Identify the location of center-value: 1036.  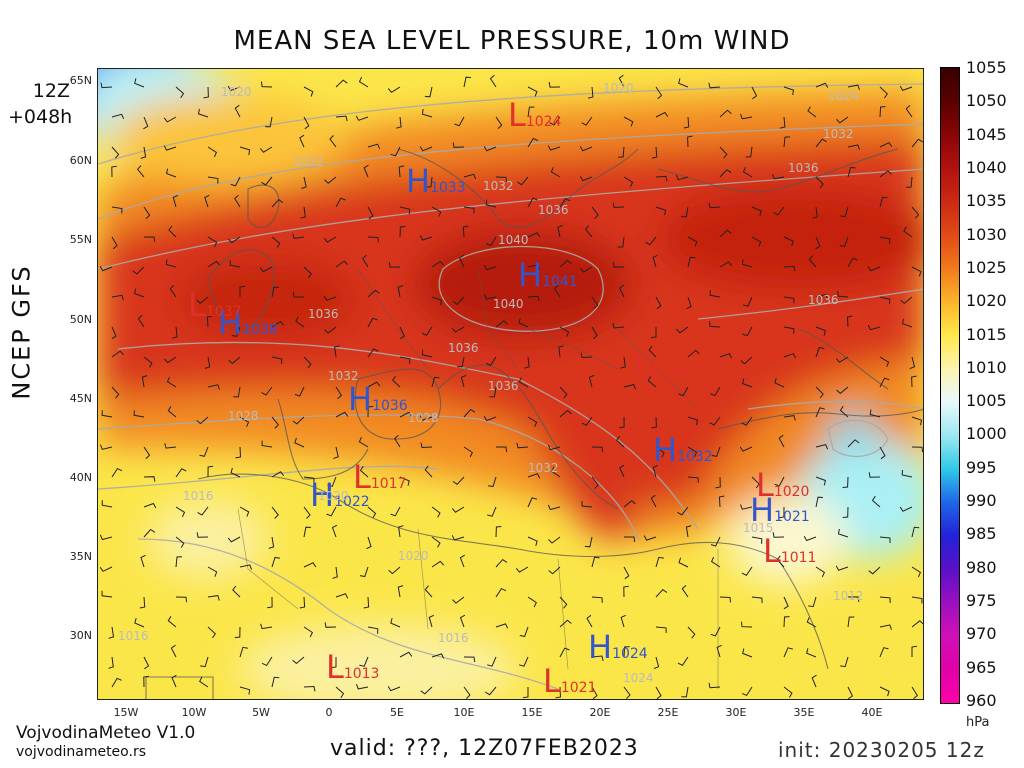
(390, 406).